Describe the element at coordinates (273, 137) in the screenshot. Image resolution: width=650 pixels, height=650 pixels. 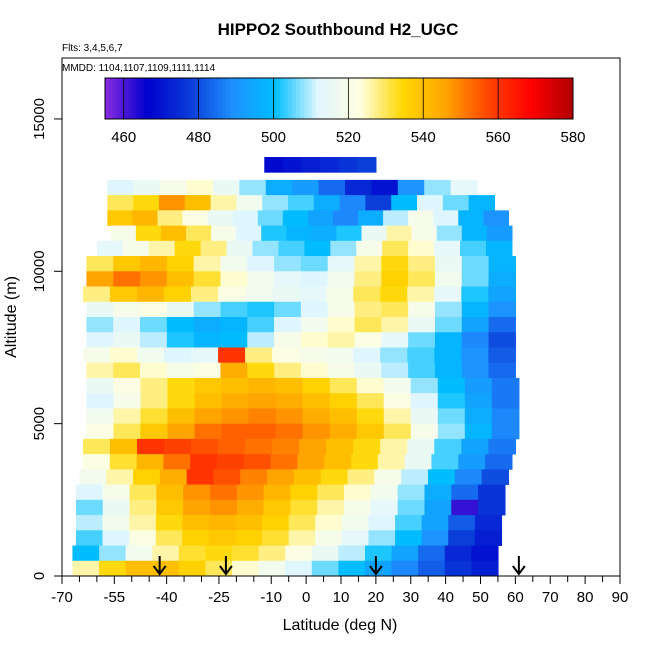
I see `colorbar-tick-label: 500` at that location.